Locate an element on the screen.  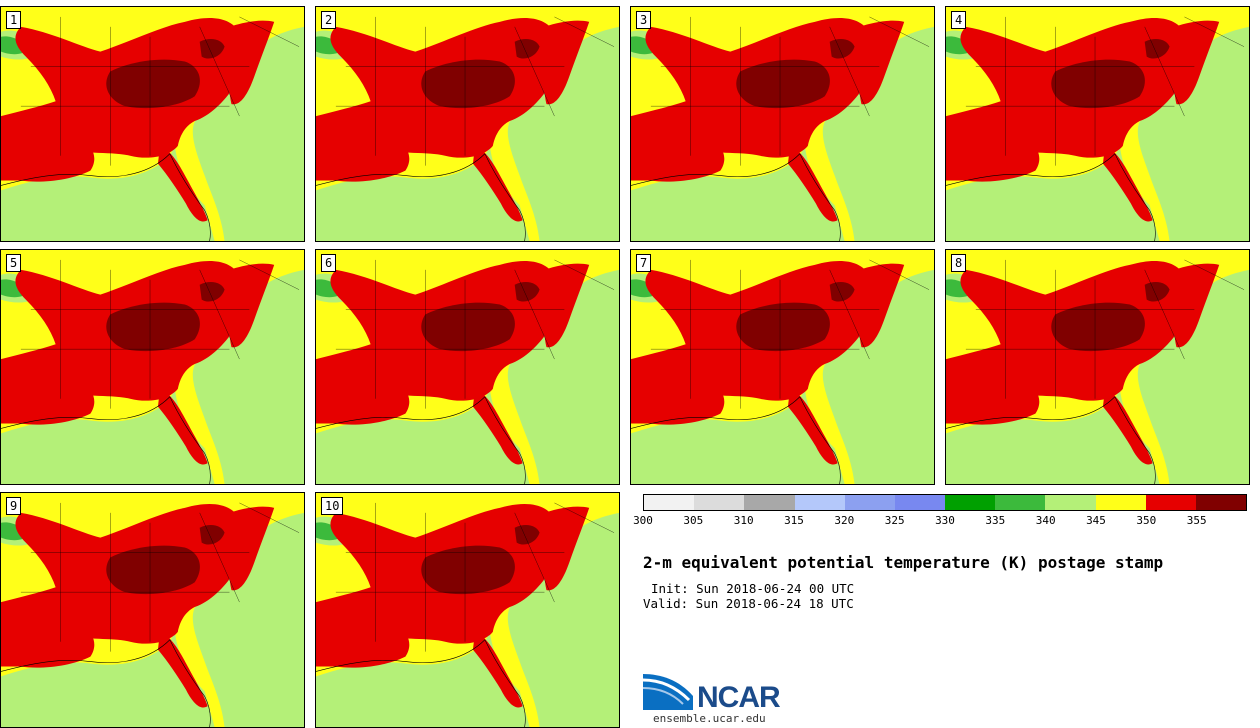
colorbar-tick-label: 355 is located at coordinates (1196, 520).